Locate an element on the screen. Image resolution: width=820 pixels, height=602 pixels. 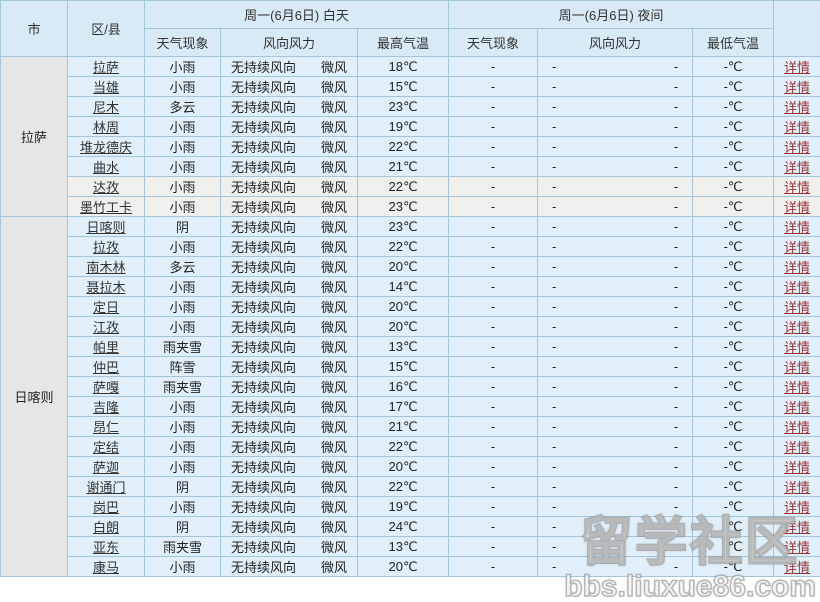
district-cell: 拉萨 is located at coordinates (106, 66).